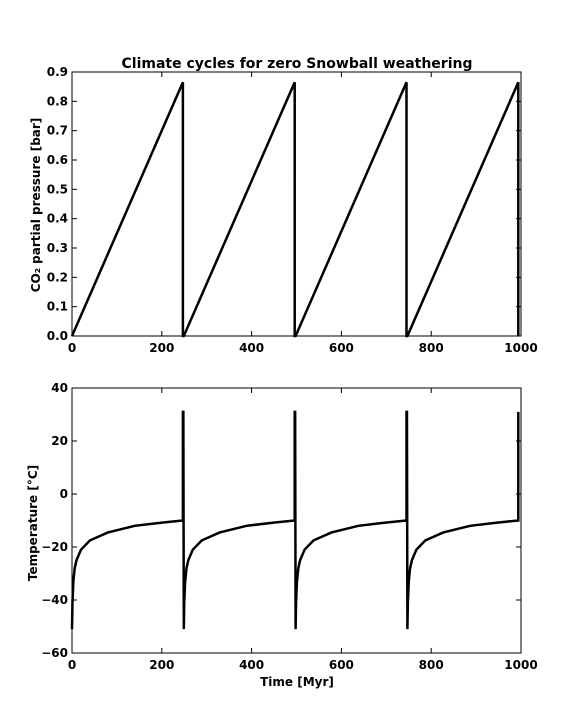 The width and height of the screenshot is (581, 727). What do you see at coordinates (57, 101) in the screenshot?
I see `y-tick-label: 0.8` at bounding box center [57, 101].